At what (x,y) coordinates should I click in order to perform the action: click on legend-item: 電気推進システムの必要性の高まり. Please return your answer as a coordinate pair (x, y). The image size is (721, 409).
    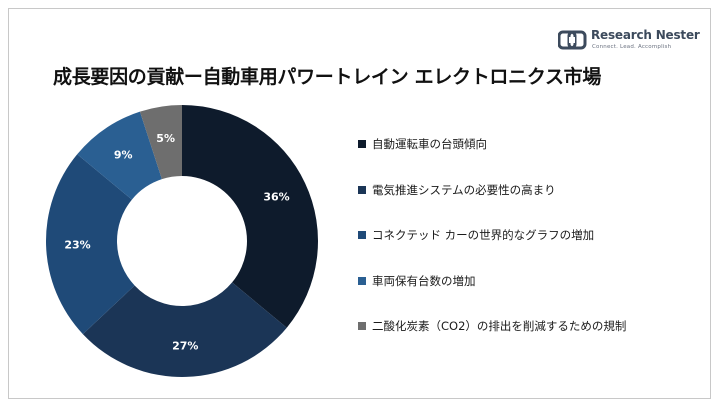
    Looking at the image, I should click on (457, 190).